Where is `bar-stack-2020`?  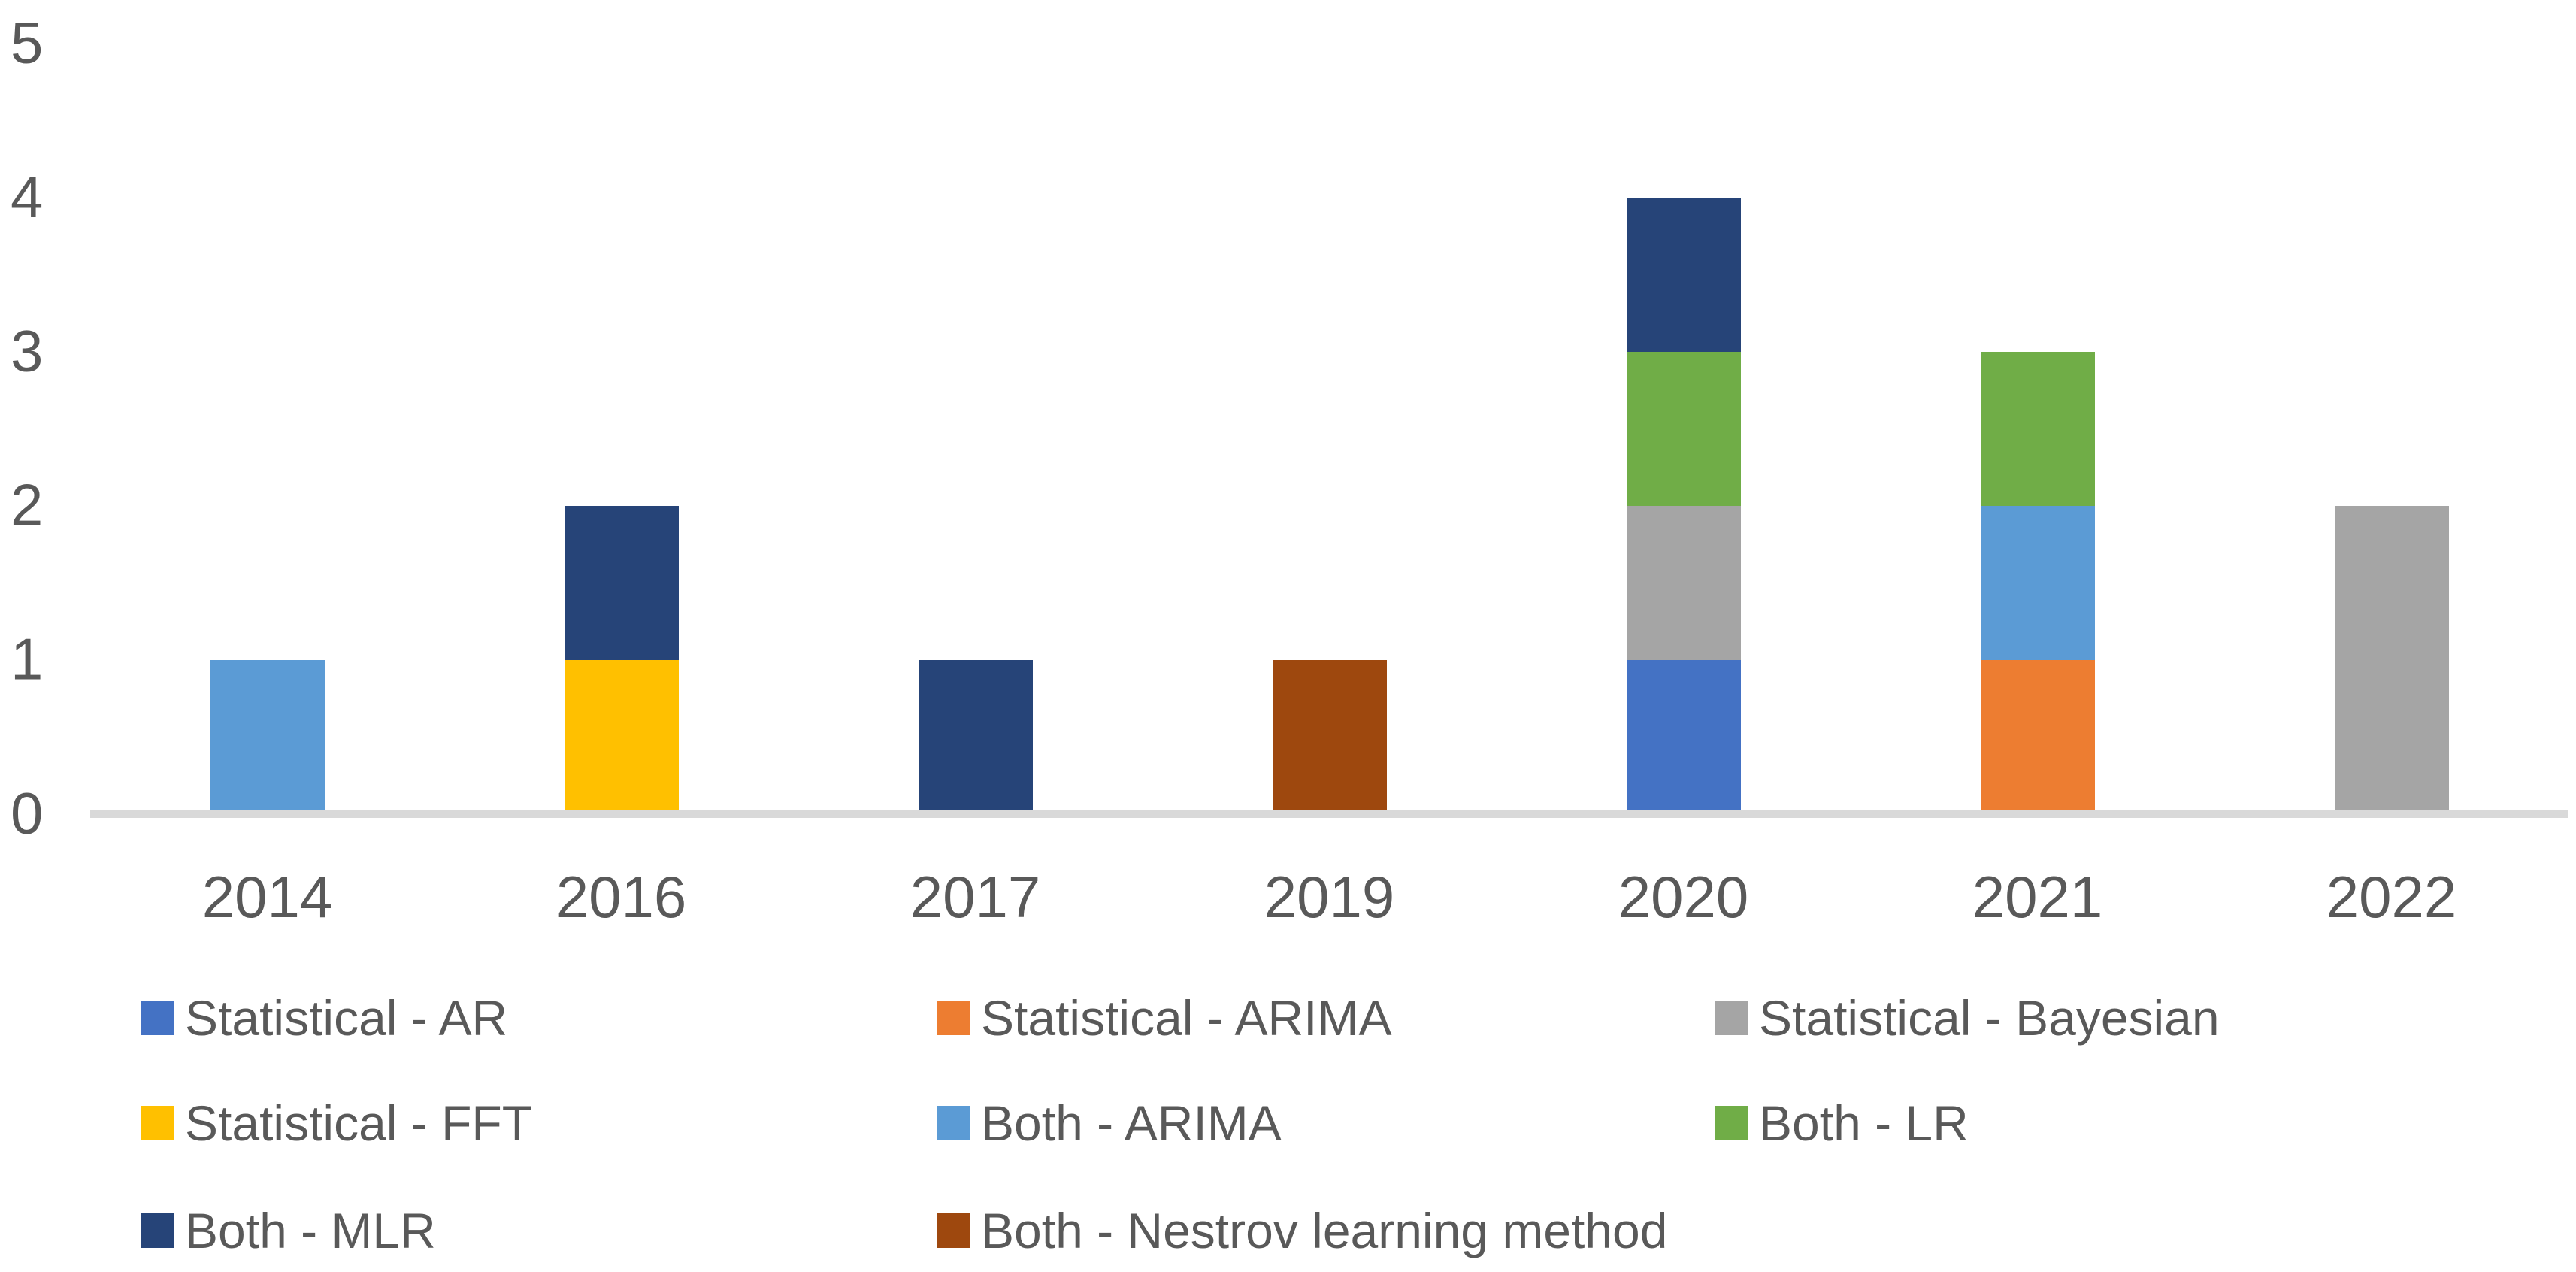 bar-stack-2020 is located at coordinates (1683, 506).